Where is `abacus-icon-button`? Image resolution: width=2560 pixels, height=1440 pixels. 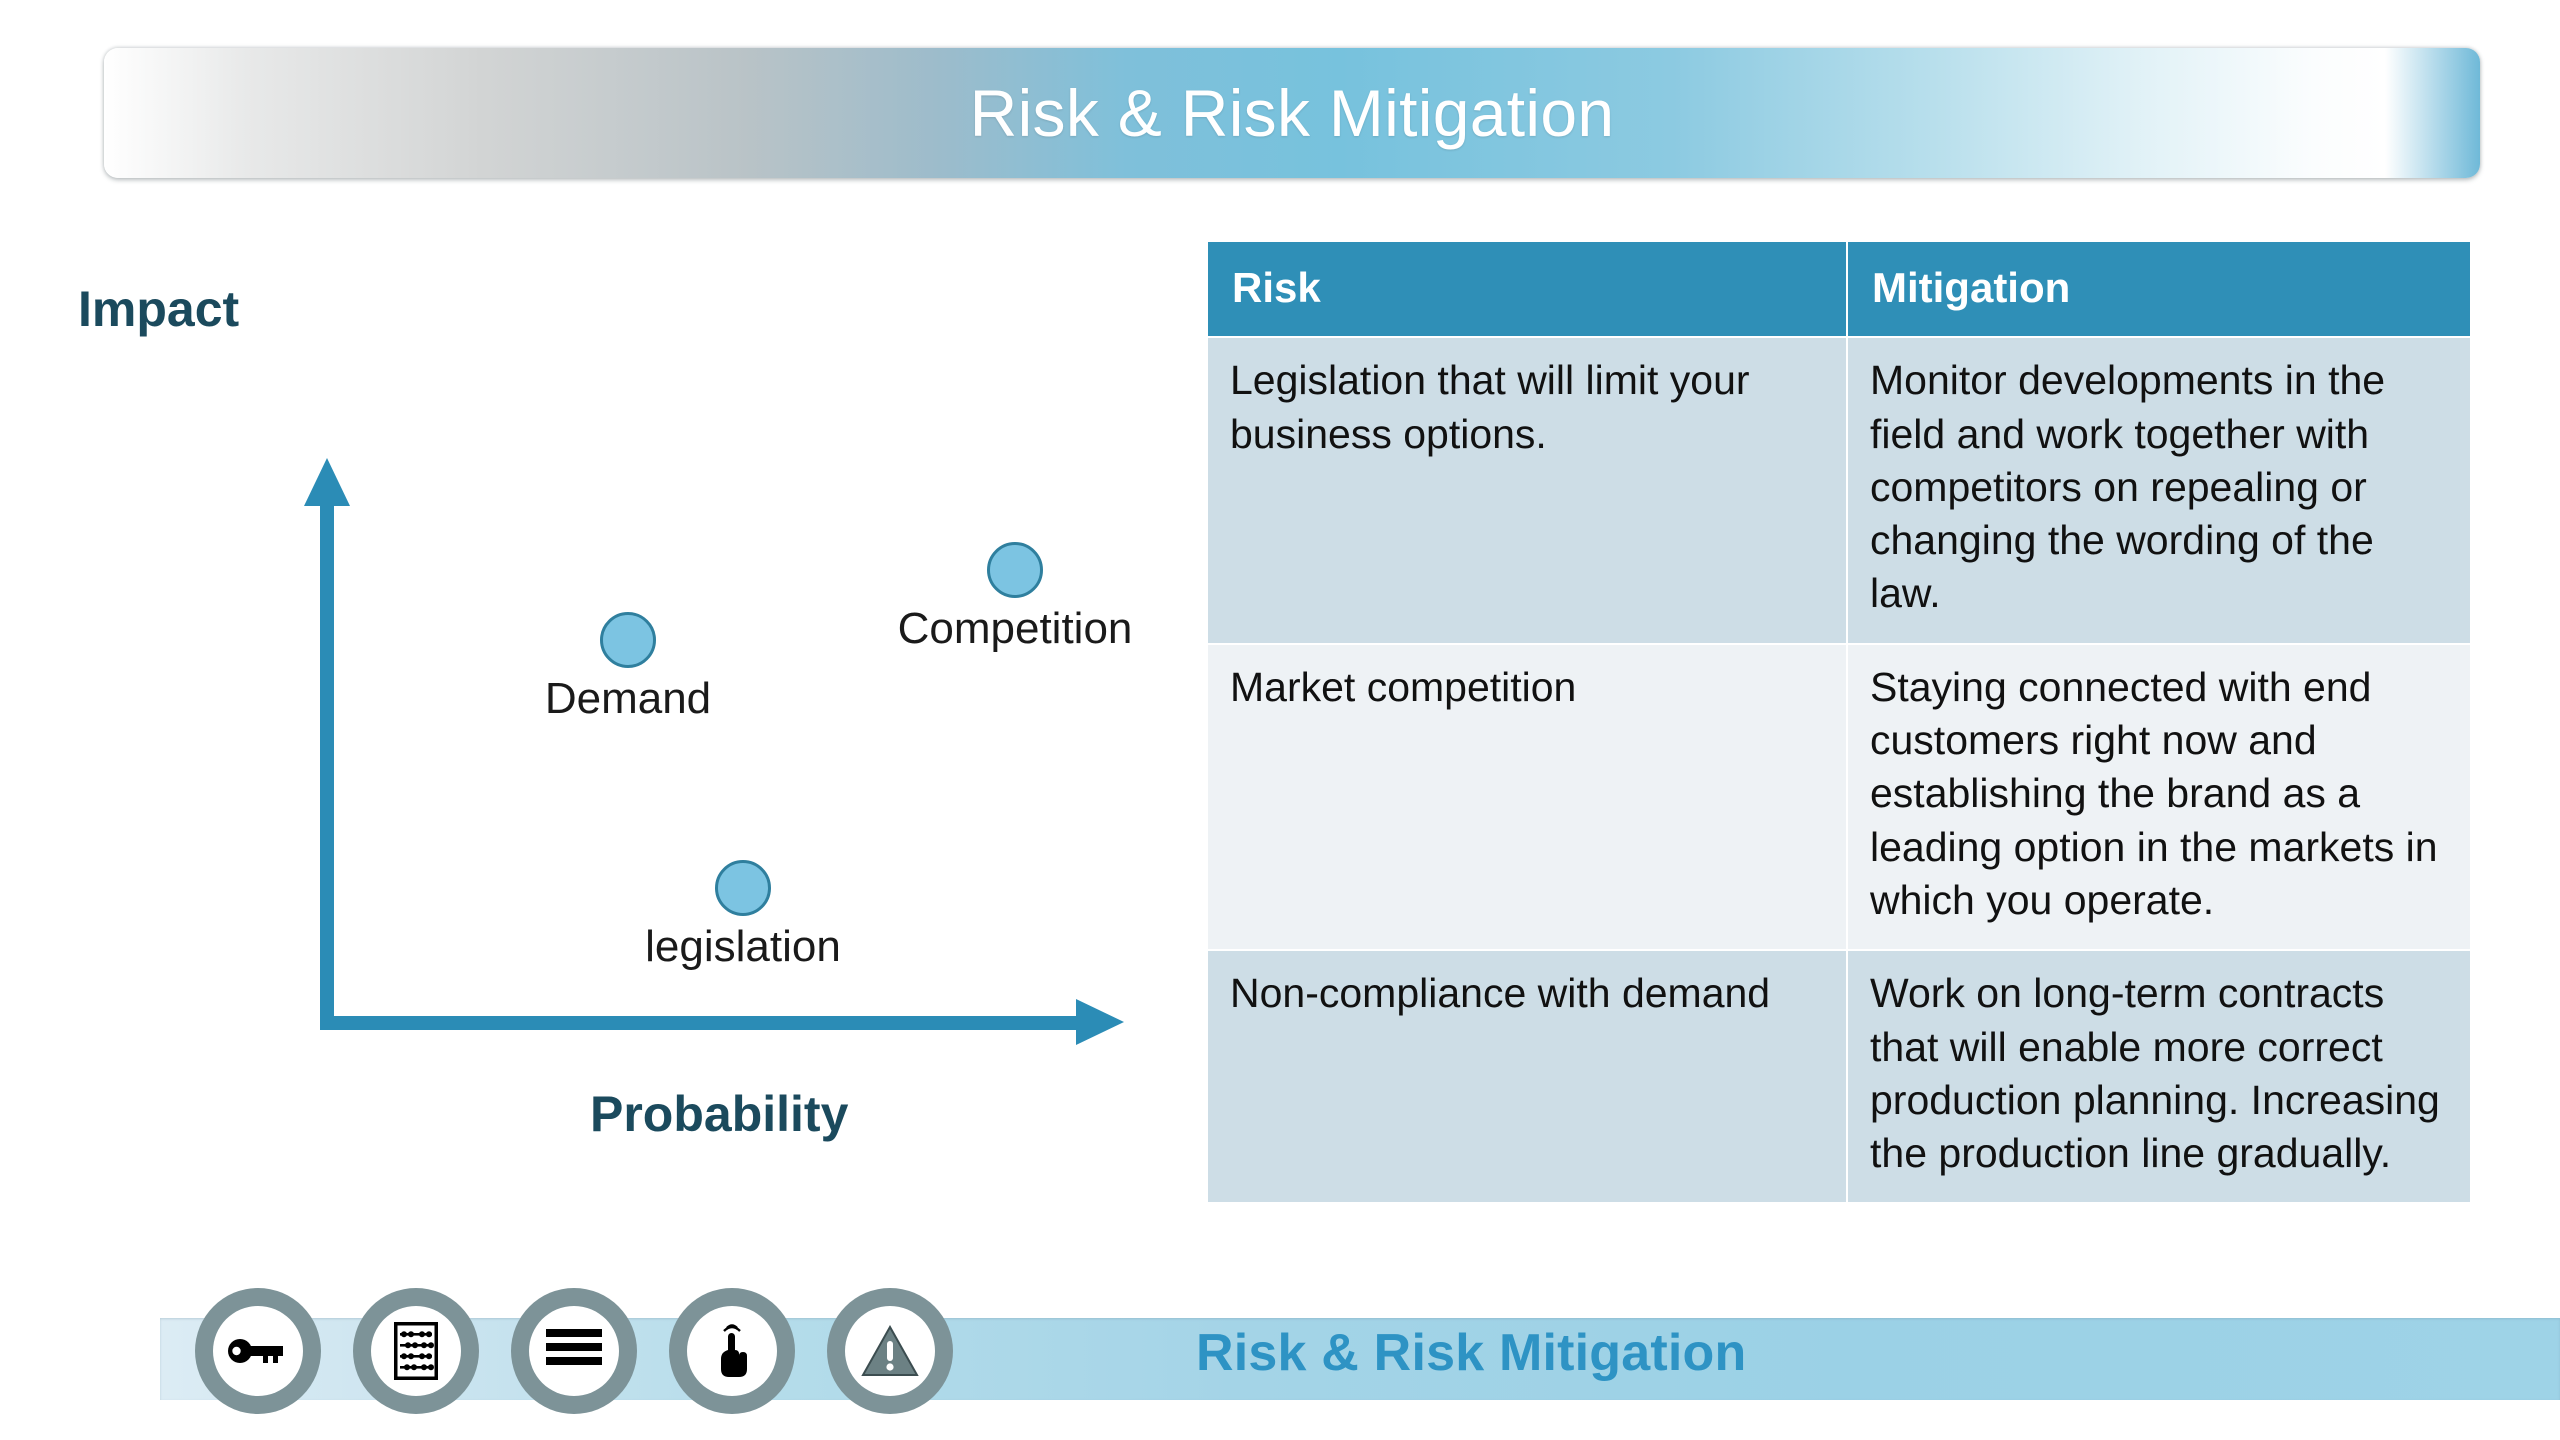
abacus-icon-button is located at coordinates (416, 1351).